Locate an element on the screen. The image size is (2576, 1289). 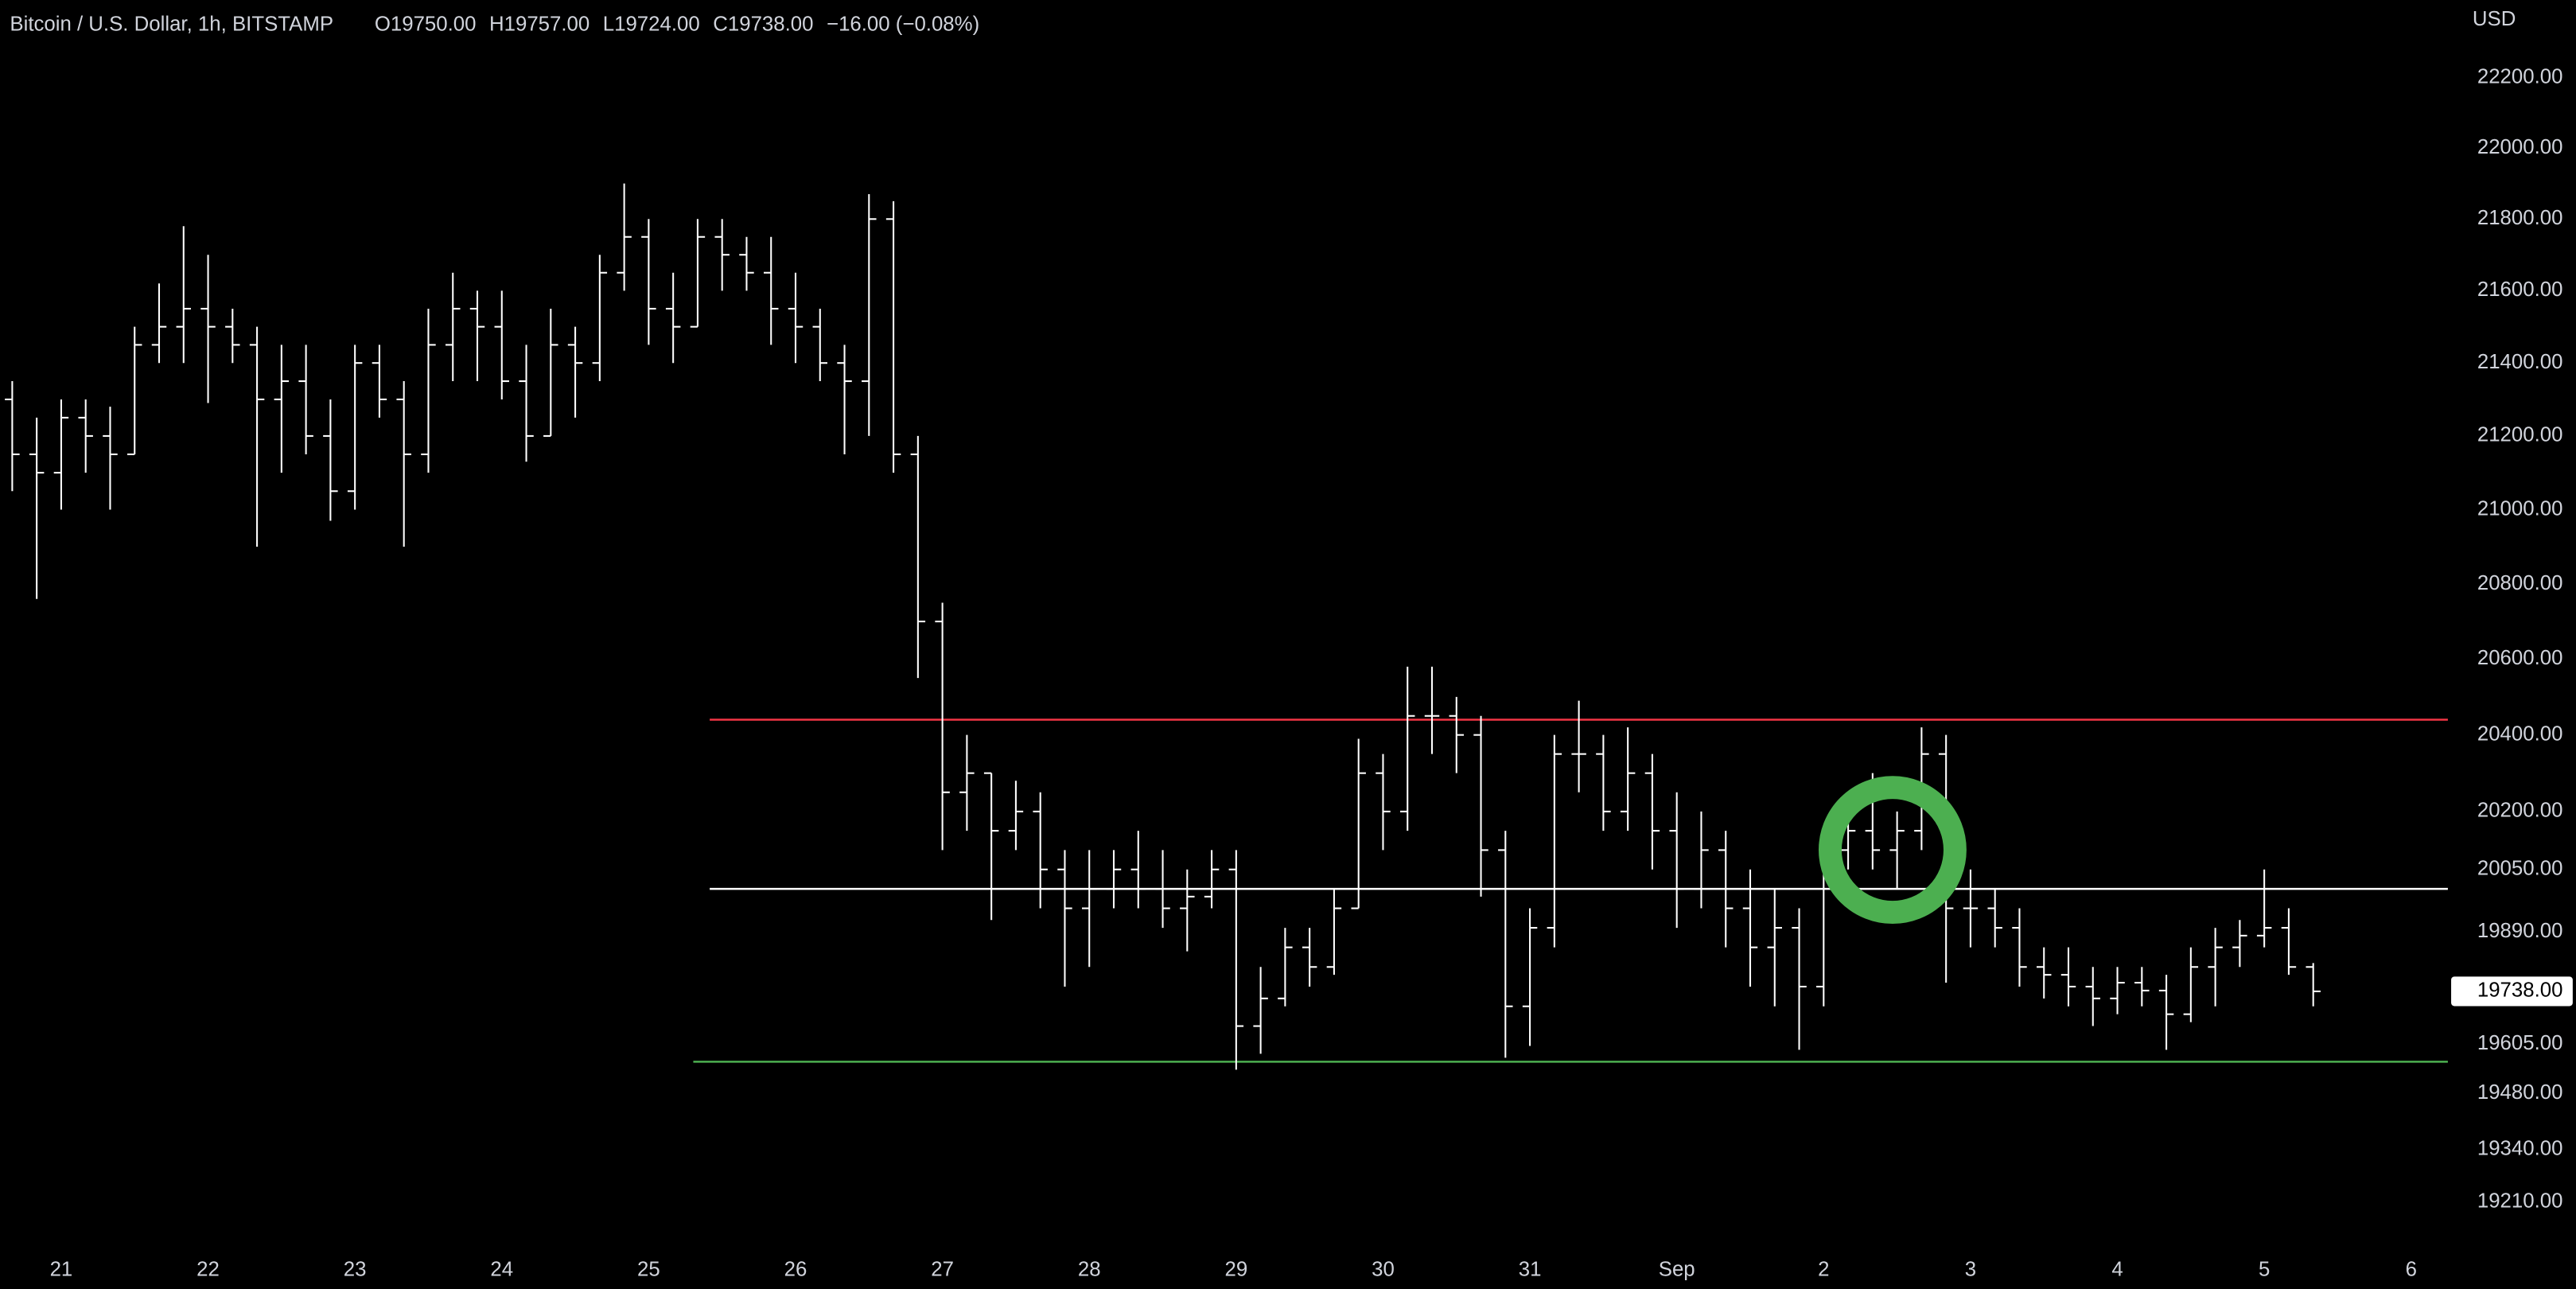
last-price-box is located at coordinates (2512, 992).